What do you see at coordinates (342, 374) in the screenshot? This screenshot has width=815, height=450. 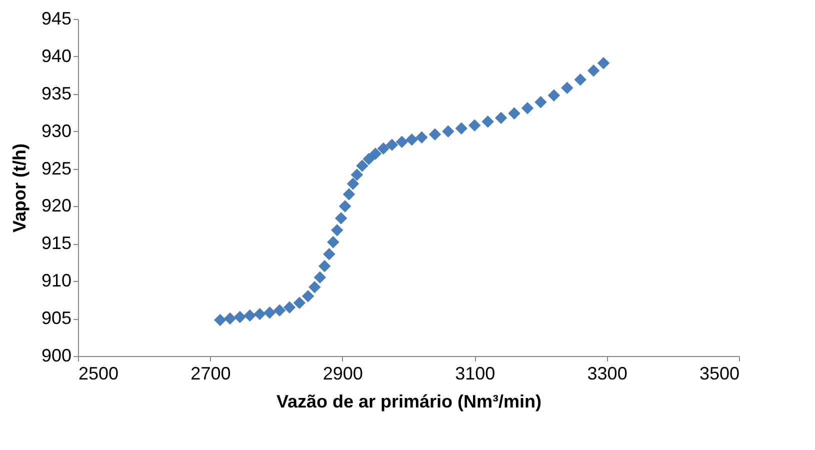 I see `x-tick-label: 2900` at bounding box center [342, 374].